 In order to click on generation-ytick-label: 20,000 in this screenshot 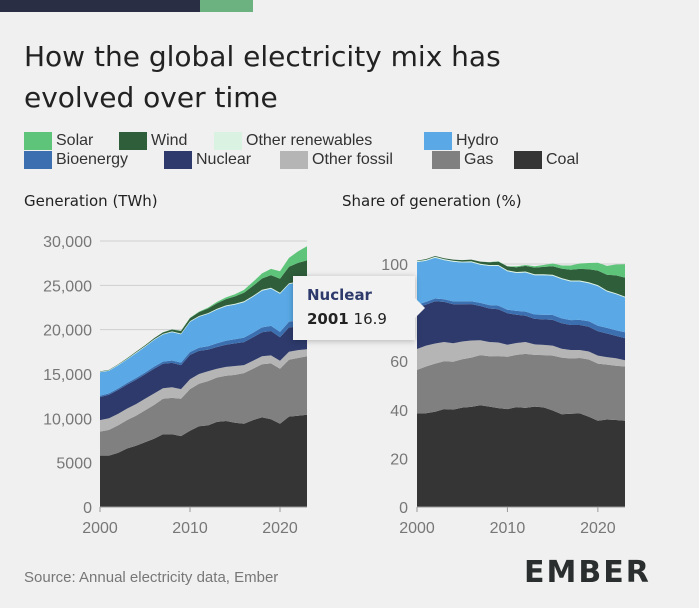, I will do `click(67, 331)`.